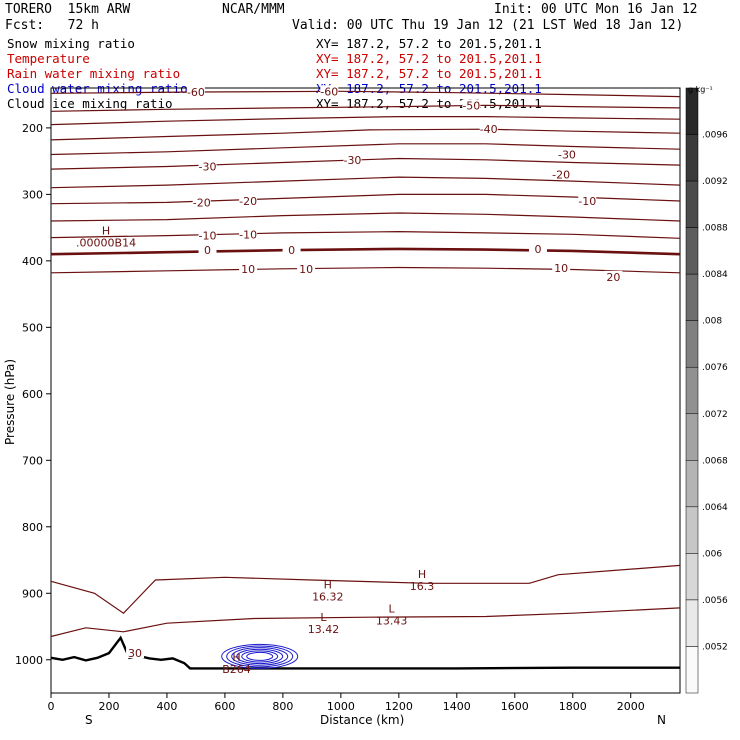 The image size is (740, 740). Describe the element at coordinates (32, 460) in the screenshot. I see `y-tick-label-700: 700` at that location.